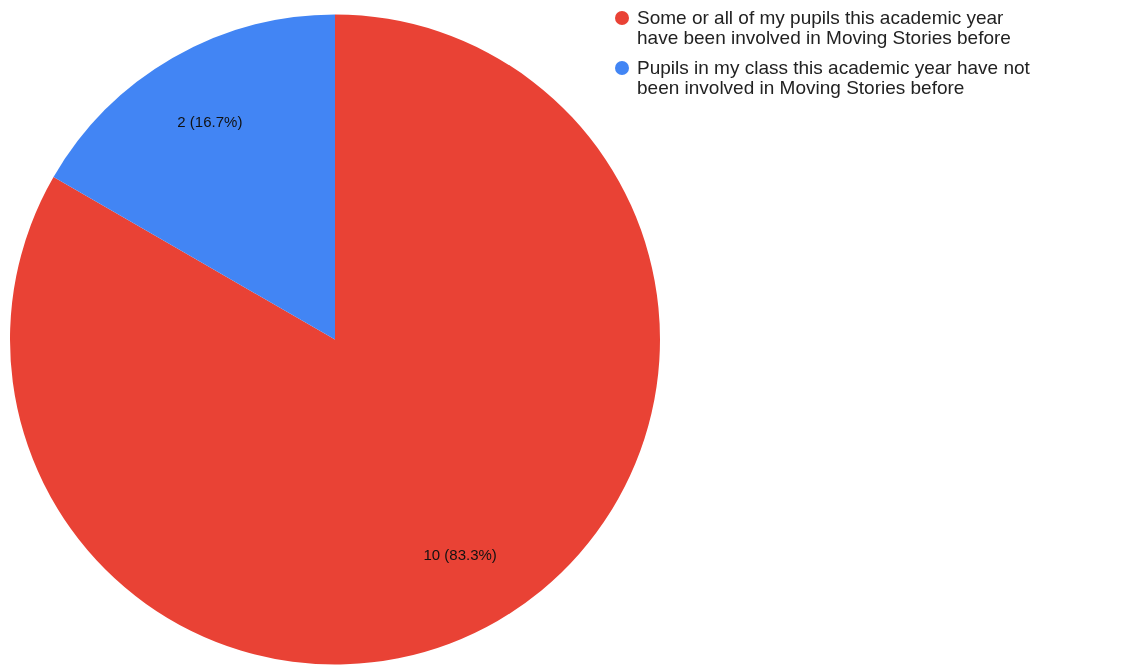 Image resolution: width=1147 pixels, height=665 pixels. What do you see at coordinates (210, 121) in the screenshot?
I see `data-label: 2 (16.7%)` at bounding box center [210, 121].